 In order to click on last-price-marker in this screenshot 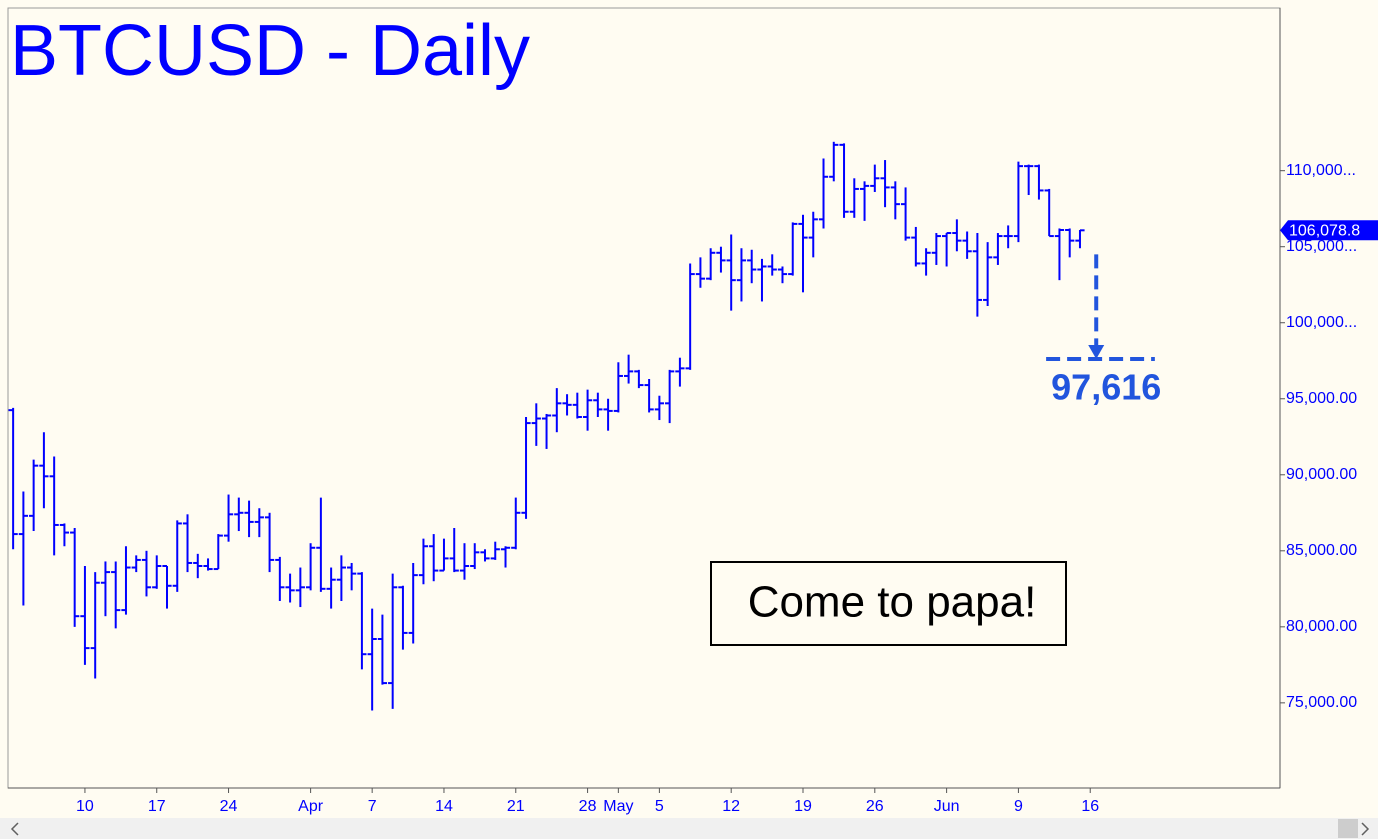, I will do `click(1329, 230)`.